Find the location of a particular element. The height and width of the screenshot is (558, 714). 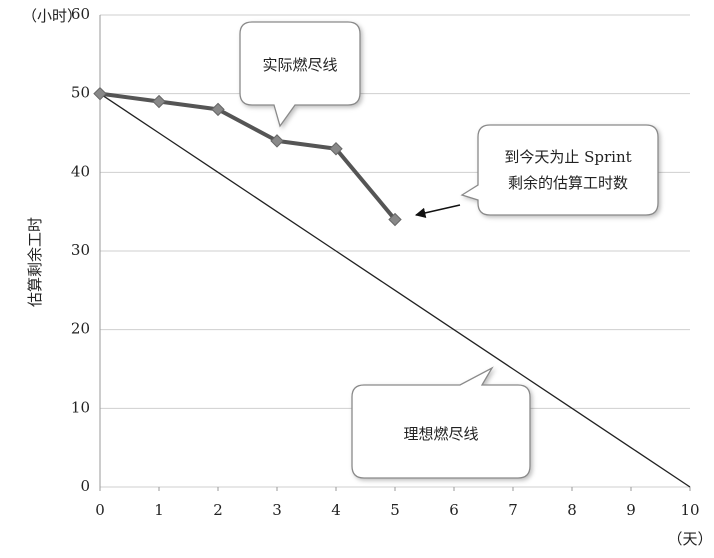

x-tick-label: 7 is located at coordinates (513, 510).